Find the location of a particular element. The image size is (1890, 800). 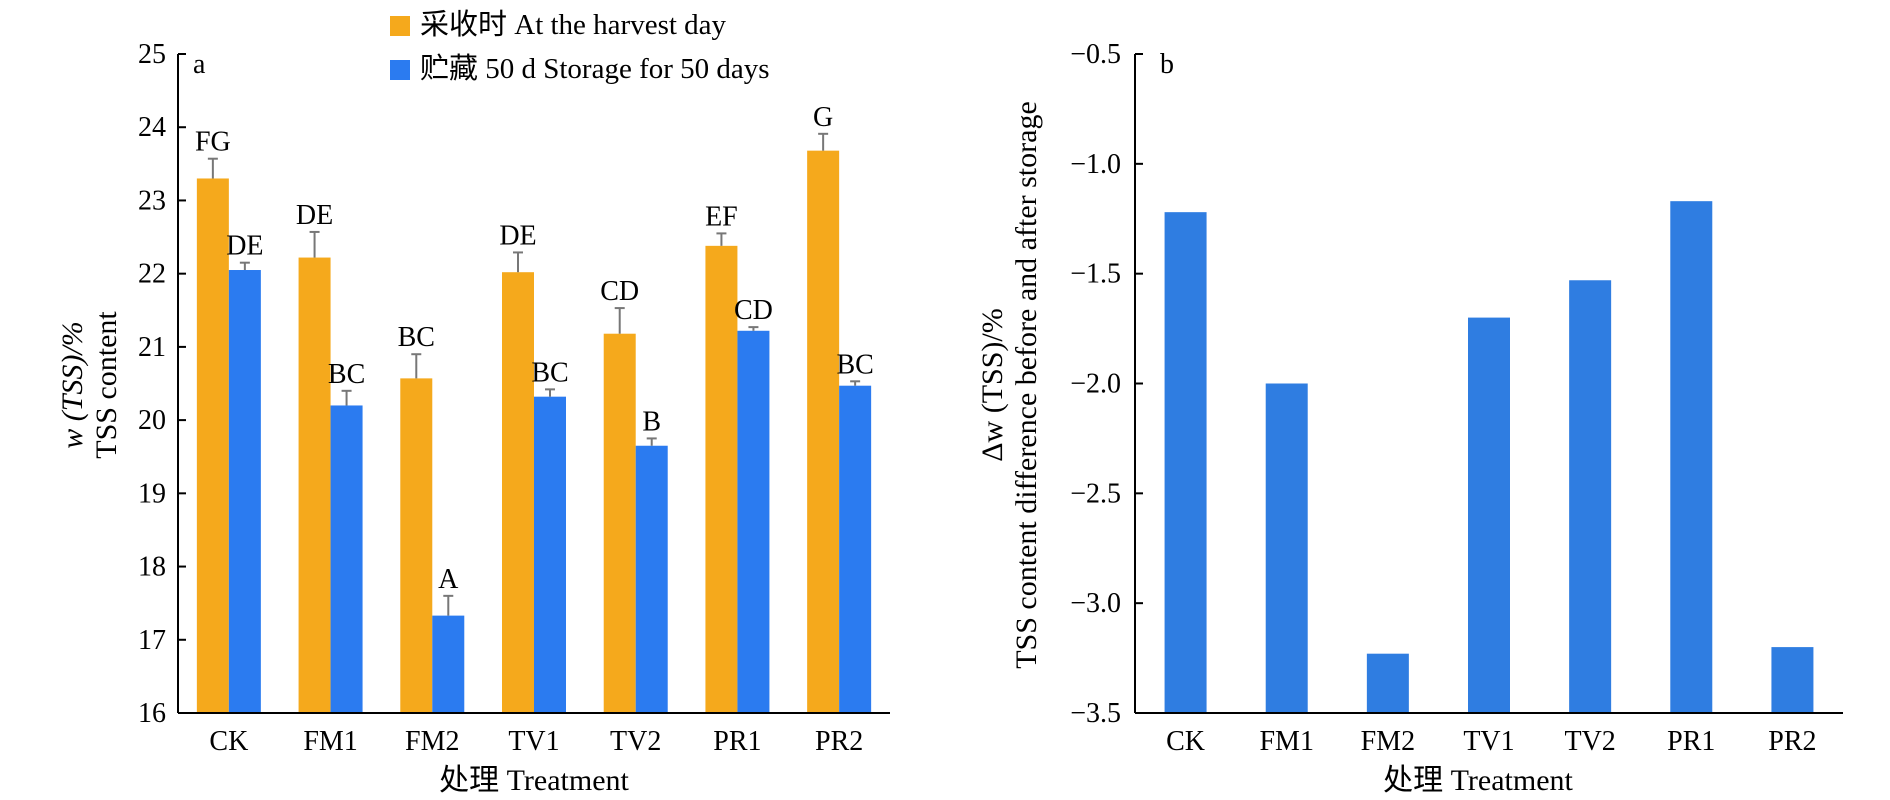

legend-label-0: 采收时 At the harvest day is located at coordinates (573, 24).